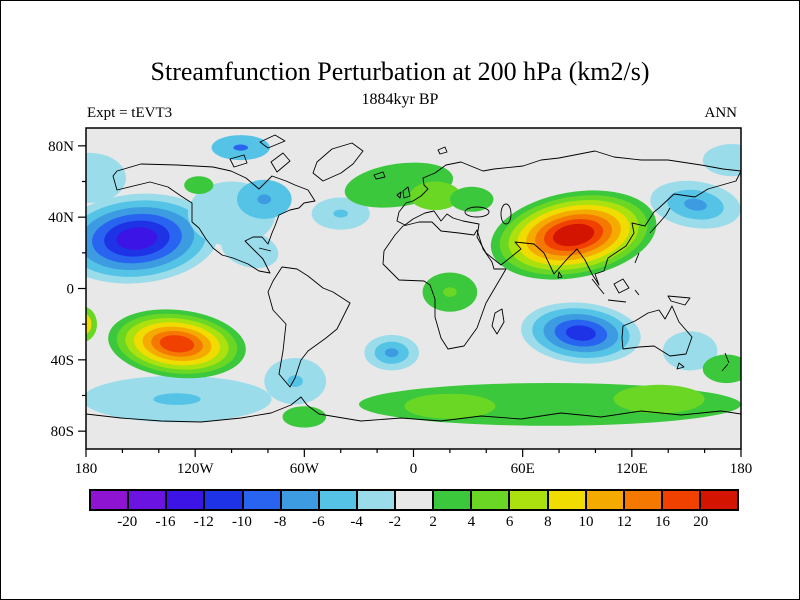 The height and width of the screenshot is (600, 800). I want to click on colorbar-label--16: -16, so click(165, 522).